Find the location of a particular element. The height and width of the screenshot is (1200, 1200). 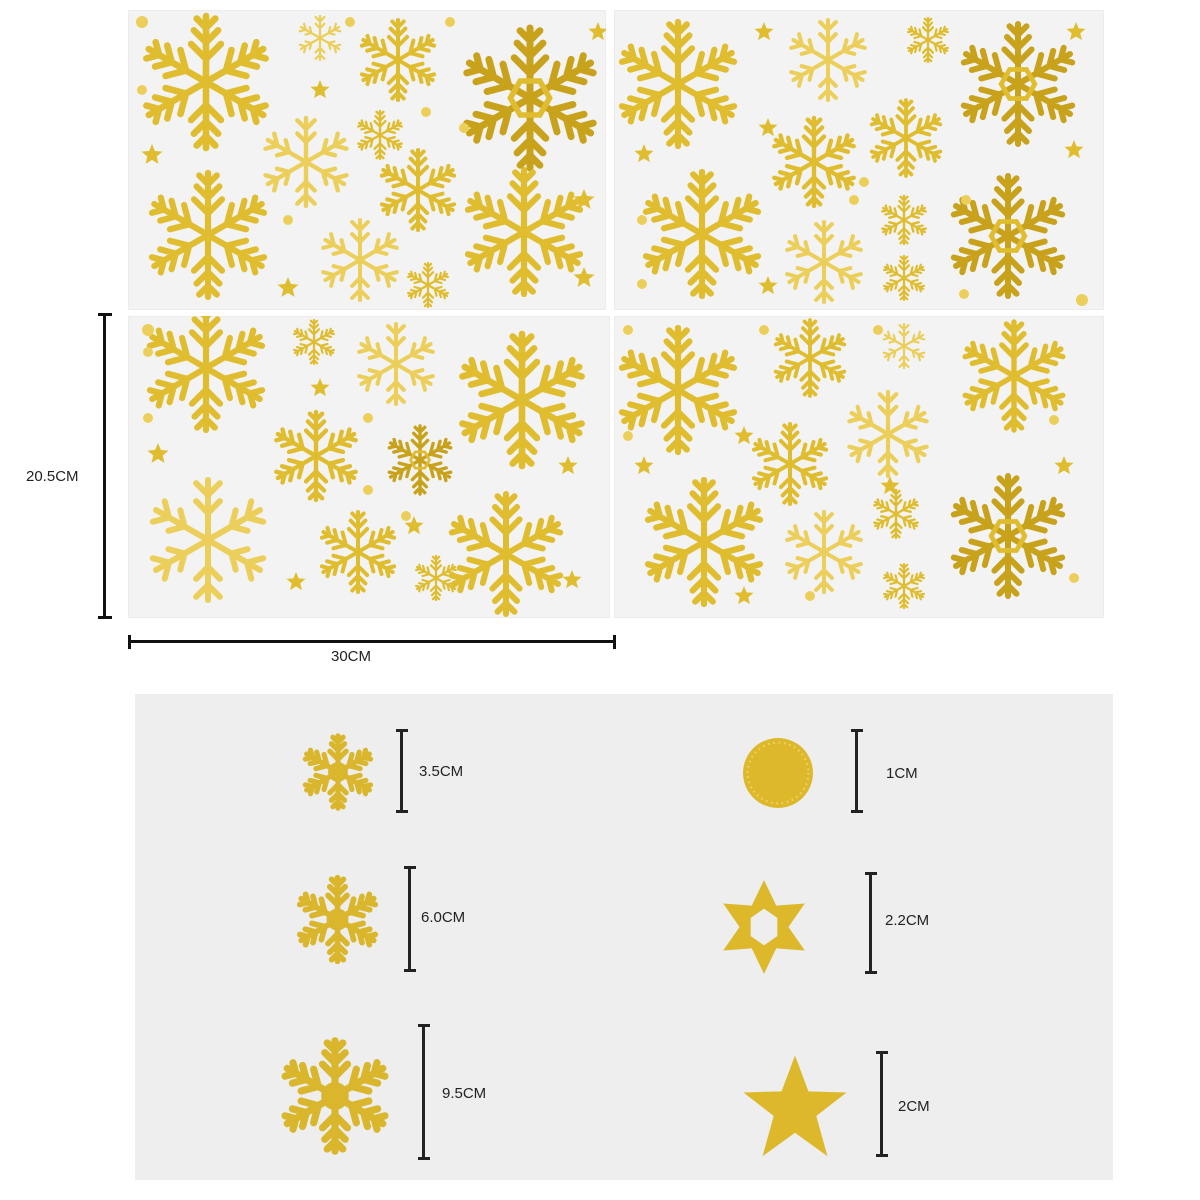

size-label-3-5cm: 3.5CM is located at coordinates (441, 771).